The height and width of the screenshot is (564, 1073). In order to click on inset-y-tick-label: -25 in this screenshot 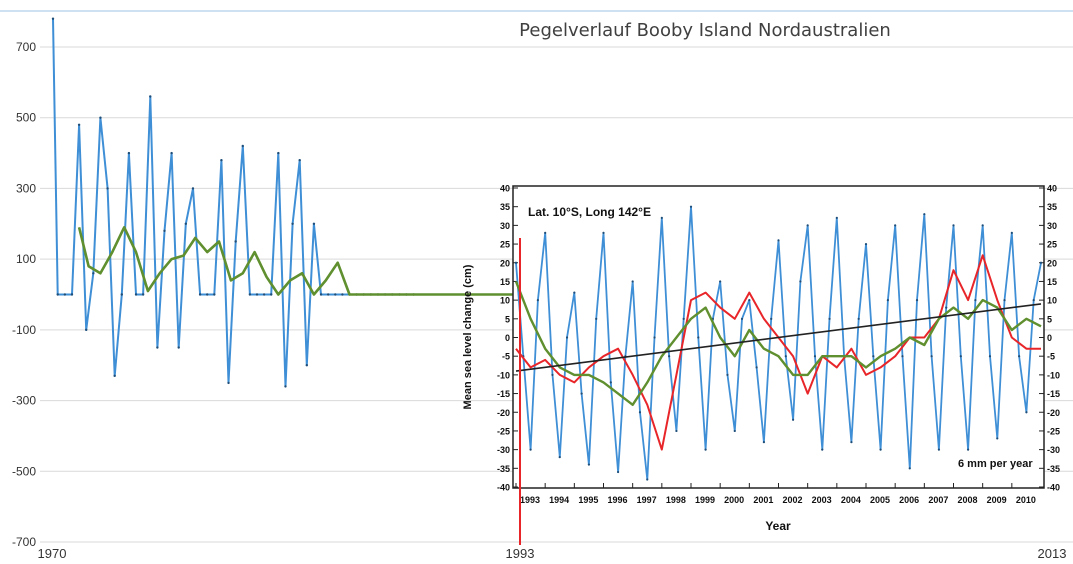, I will do `click(503, 431)`.